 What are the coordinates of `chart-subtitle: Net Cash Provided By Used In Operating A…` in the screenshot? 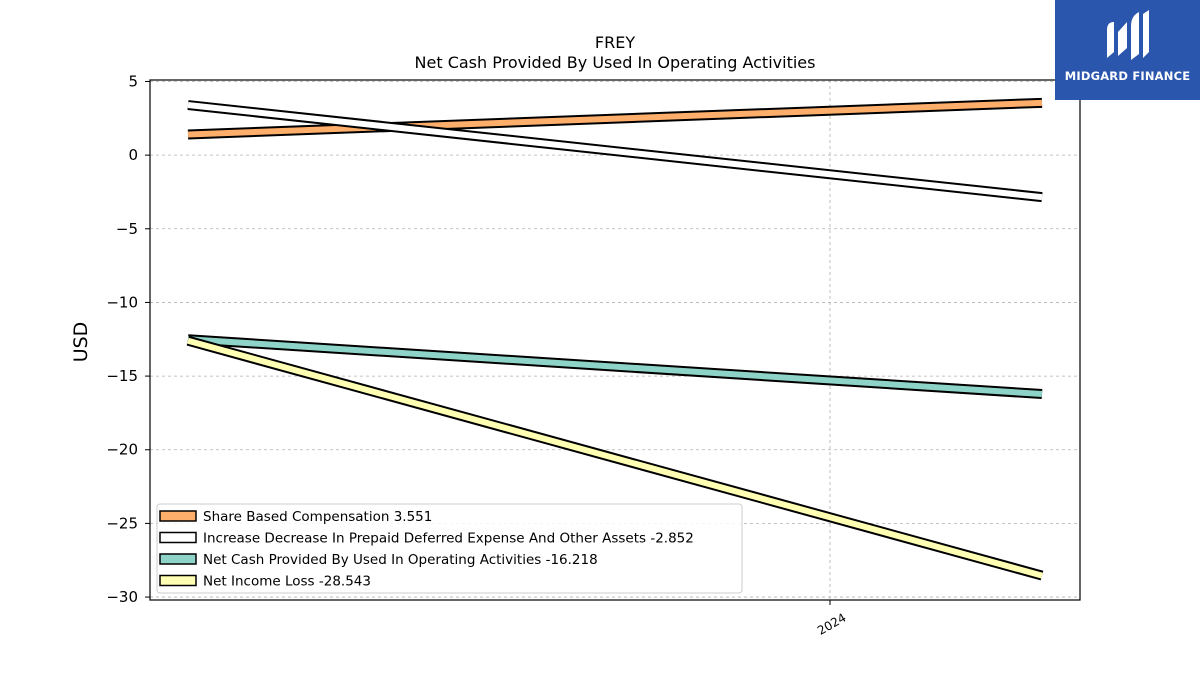 It's located at (615, 62).